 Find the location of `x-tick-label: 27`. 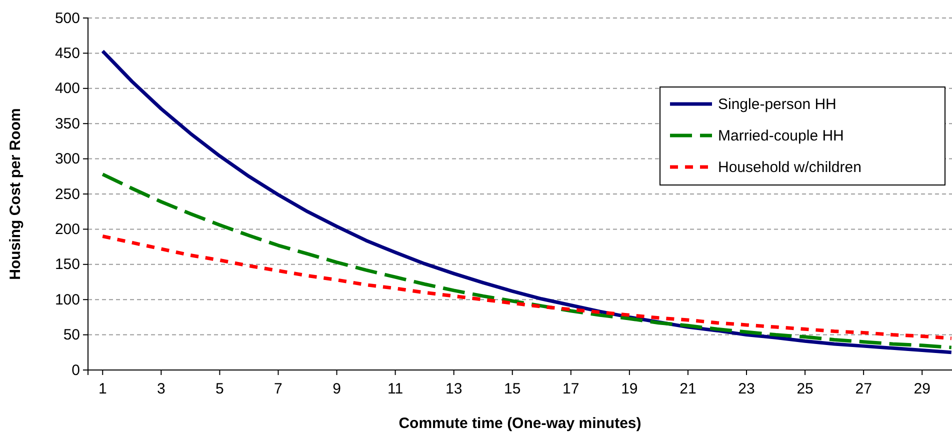

x-tick-label: 27 is located at coordinates (863, 389).